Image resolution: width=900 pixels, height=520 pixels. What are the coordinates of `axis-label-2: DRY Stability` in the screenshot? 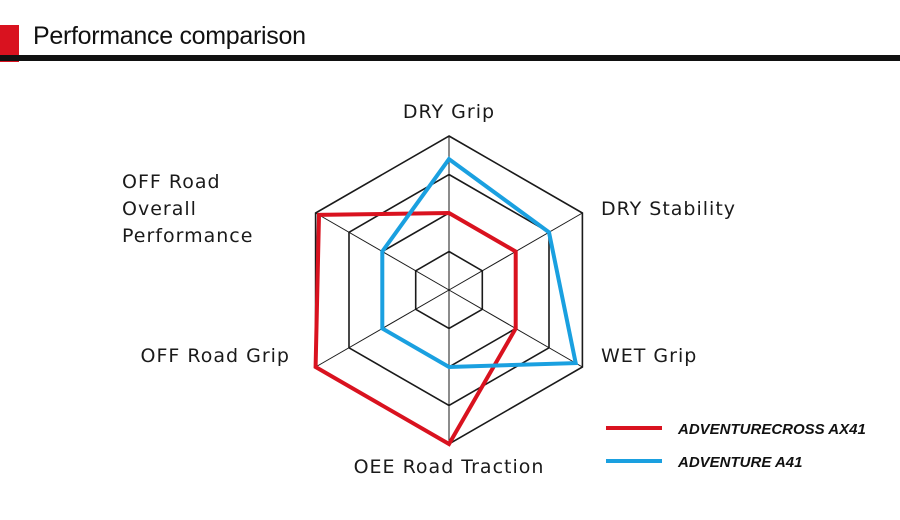 It's located at (668, 209).